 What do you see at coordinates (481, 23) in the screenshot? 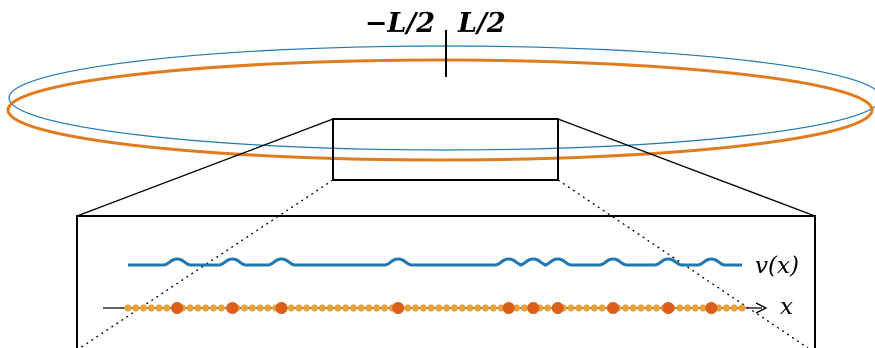
I see `right-boundary-label: L/2` at bounding box center [481, 23].